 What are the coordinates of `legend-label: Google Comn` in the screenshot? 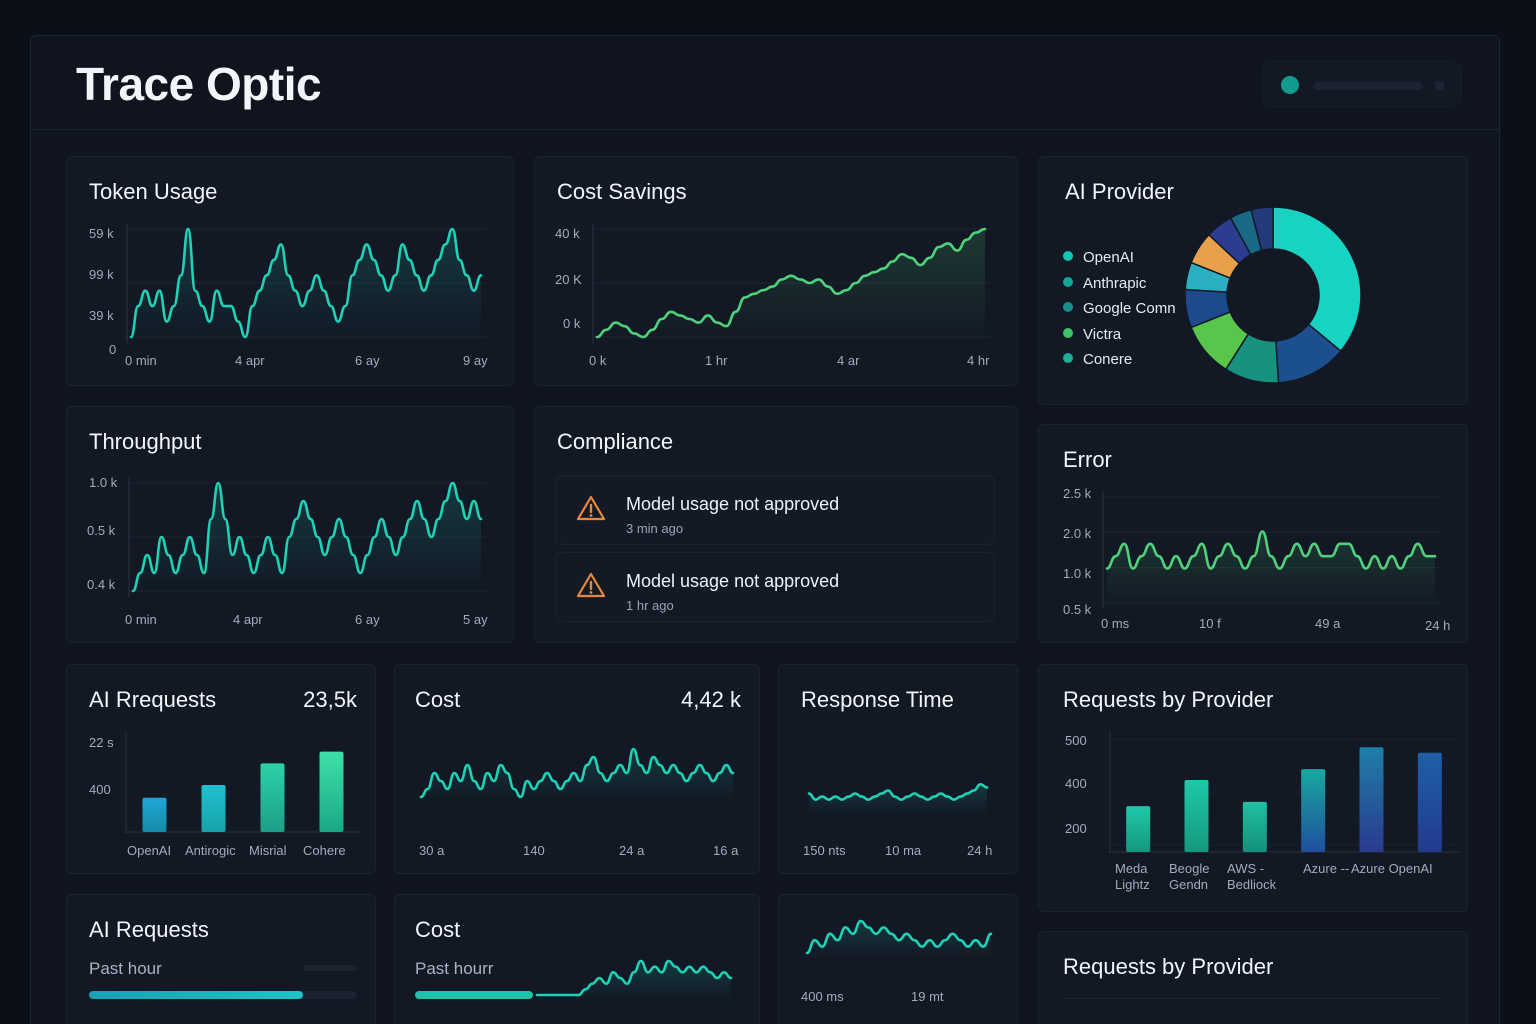 It's located at (1129, 308).